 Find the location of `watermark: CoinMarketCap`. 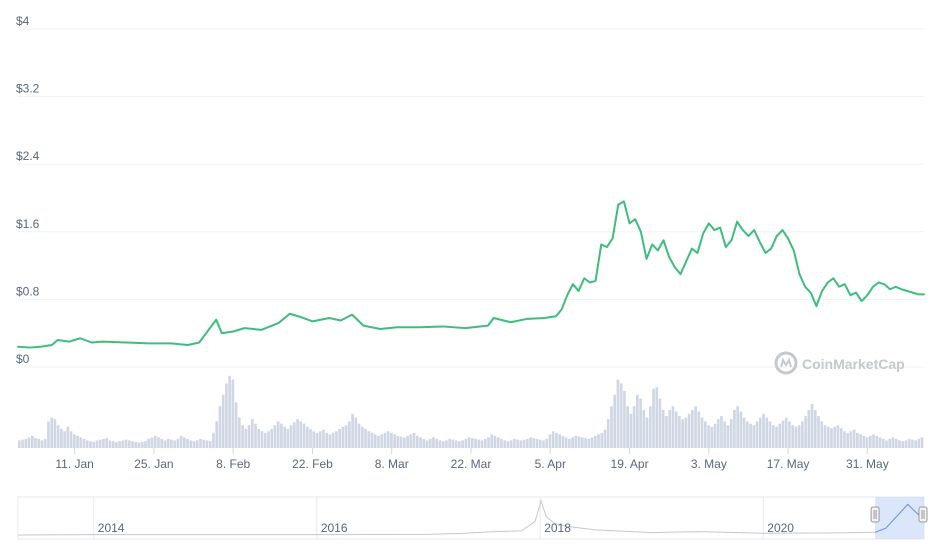

watermark: CoinMarketCap is located at coordinates (839, 363).